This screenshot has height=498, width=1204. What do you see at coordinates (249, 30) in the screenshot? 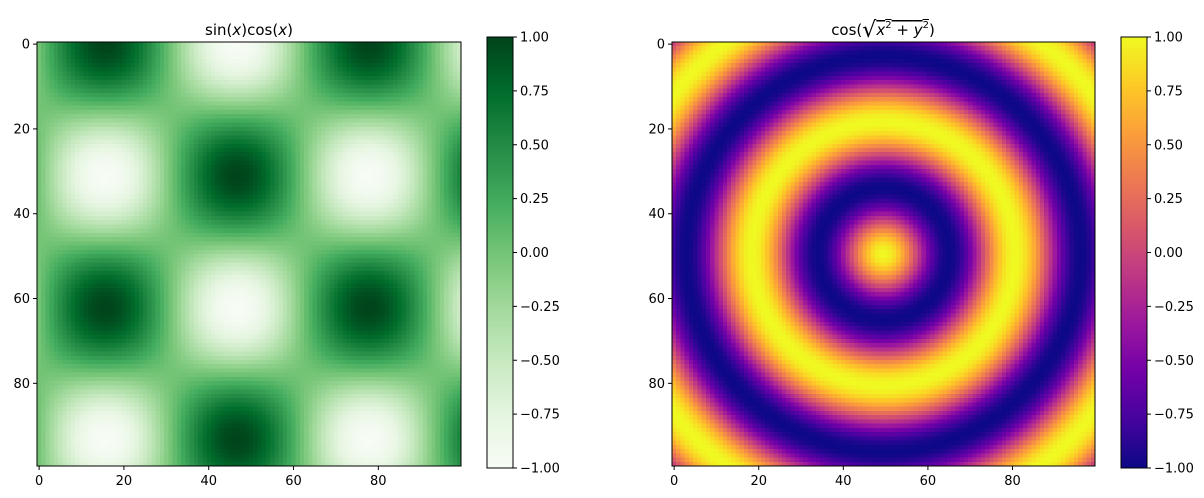
I see `chart-title: sin(x)cos(x)` at bounding box center [249, 30].